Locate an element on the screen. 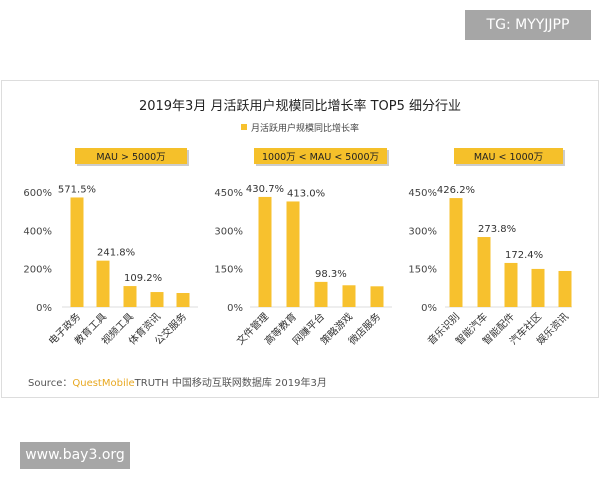 The image size is (600, 480). group-badge-label: 1000万 < MAU < 5000万 is located at coordinates (320, 157).